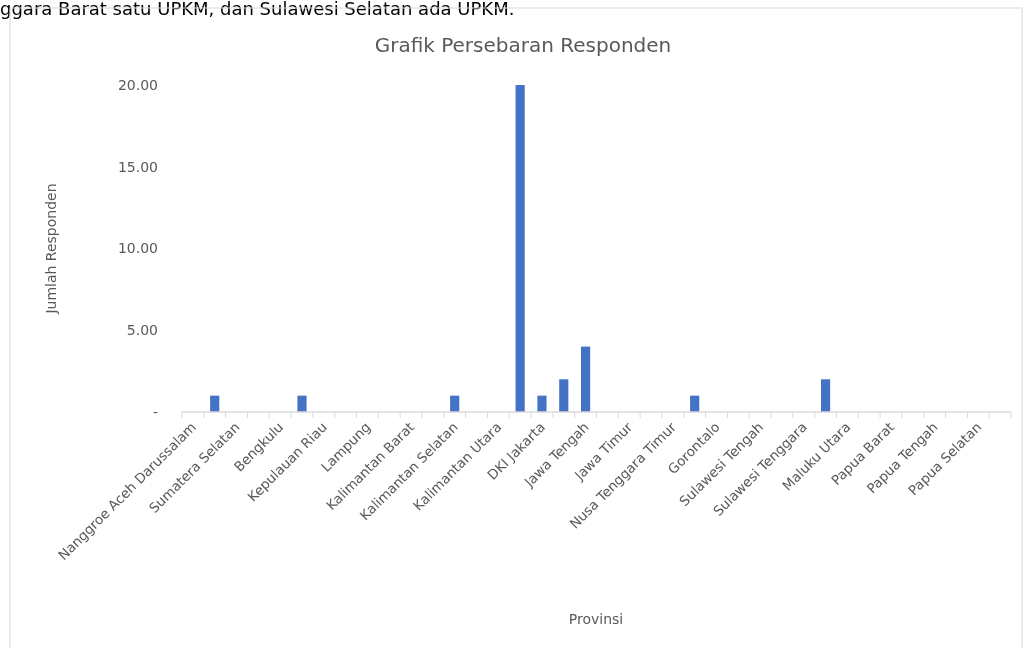 This screenshot has height=648, width=1030. What do you see at coordinates (155, 411) in the screenshot?
I see `y-tick-label: -` at bounding box center [155, 411].